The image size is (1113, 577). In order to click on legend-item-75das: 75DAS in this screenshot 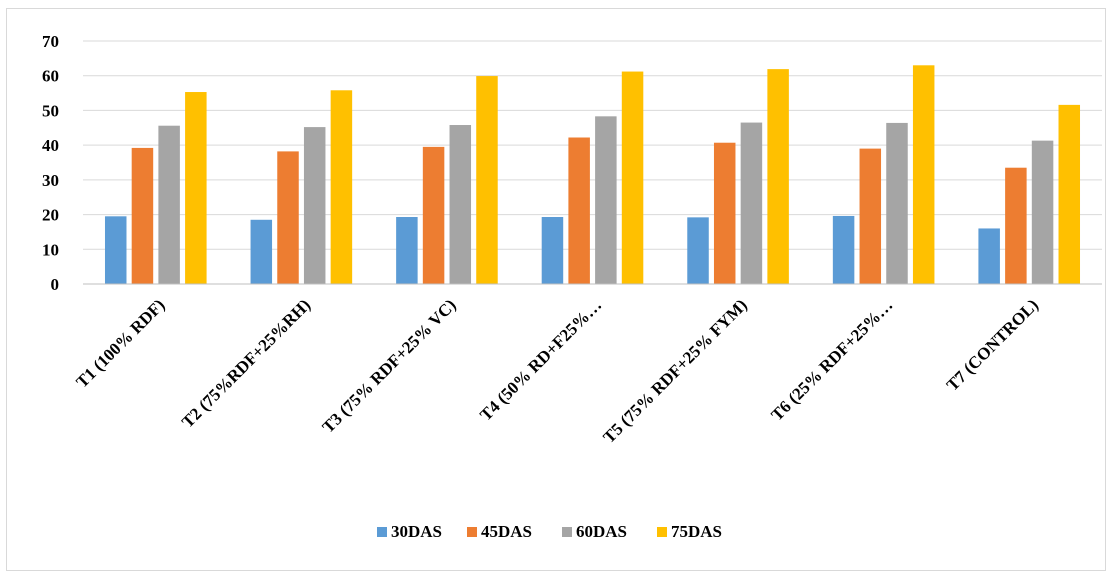, I will do `click(689, 531)`.